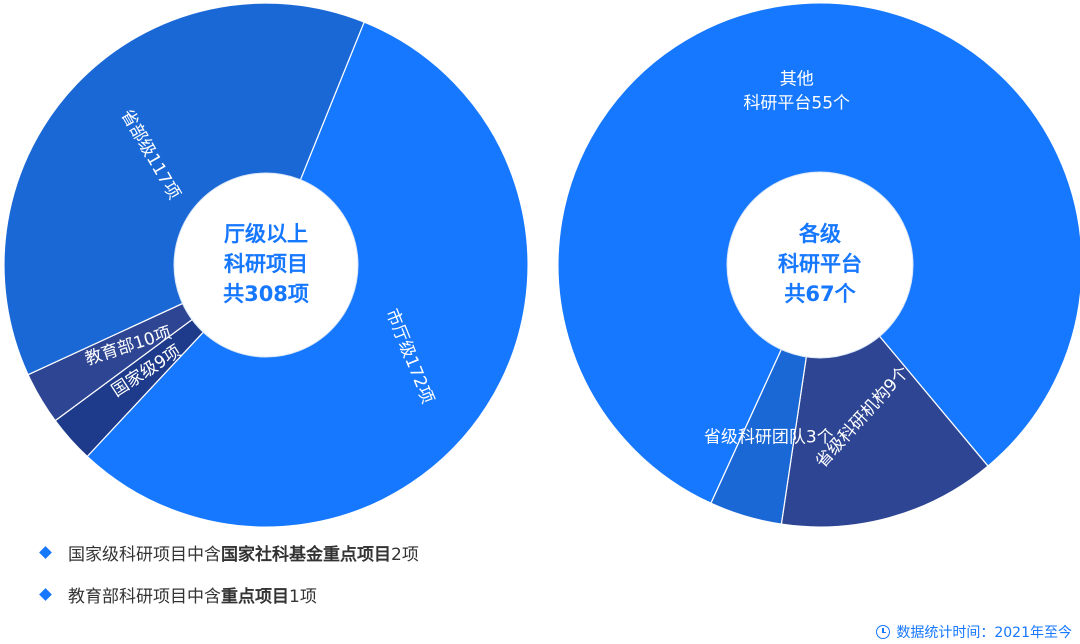  Describe the element at coordinates (306, 554) in the screenshot. I see `note-highlight: 国家社科基金重点项目` at that location.